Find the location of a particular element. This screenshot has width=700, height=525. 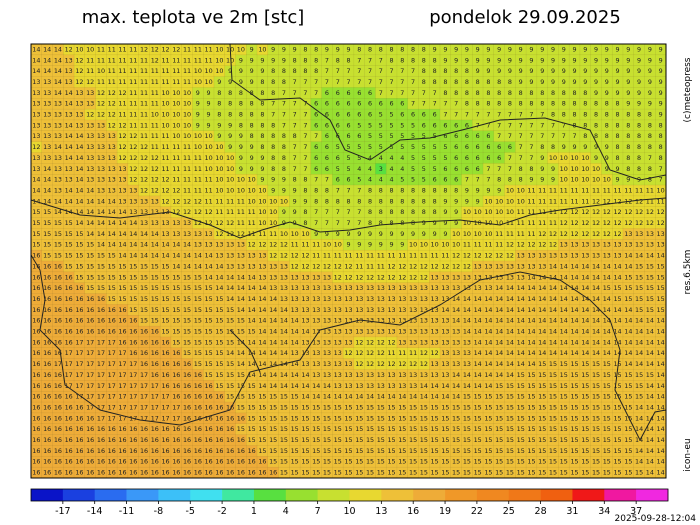

grid-value: 3 is located at coordinates (381, 169).